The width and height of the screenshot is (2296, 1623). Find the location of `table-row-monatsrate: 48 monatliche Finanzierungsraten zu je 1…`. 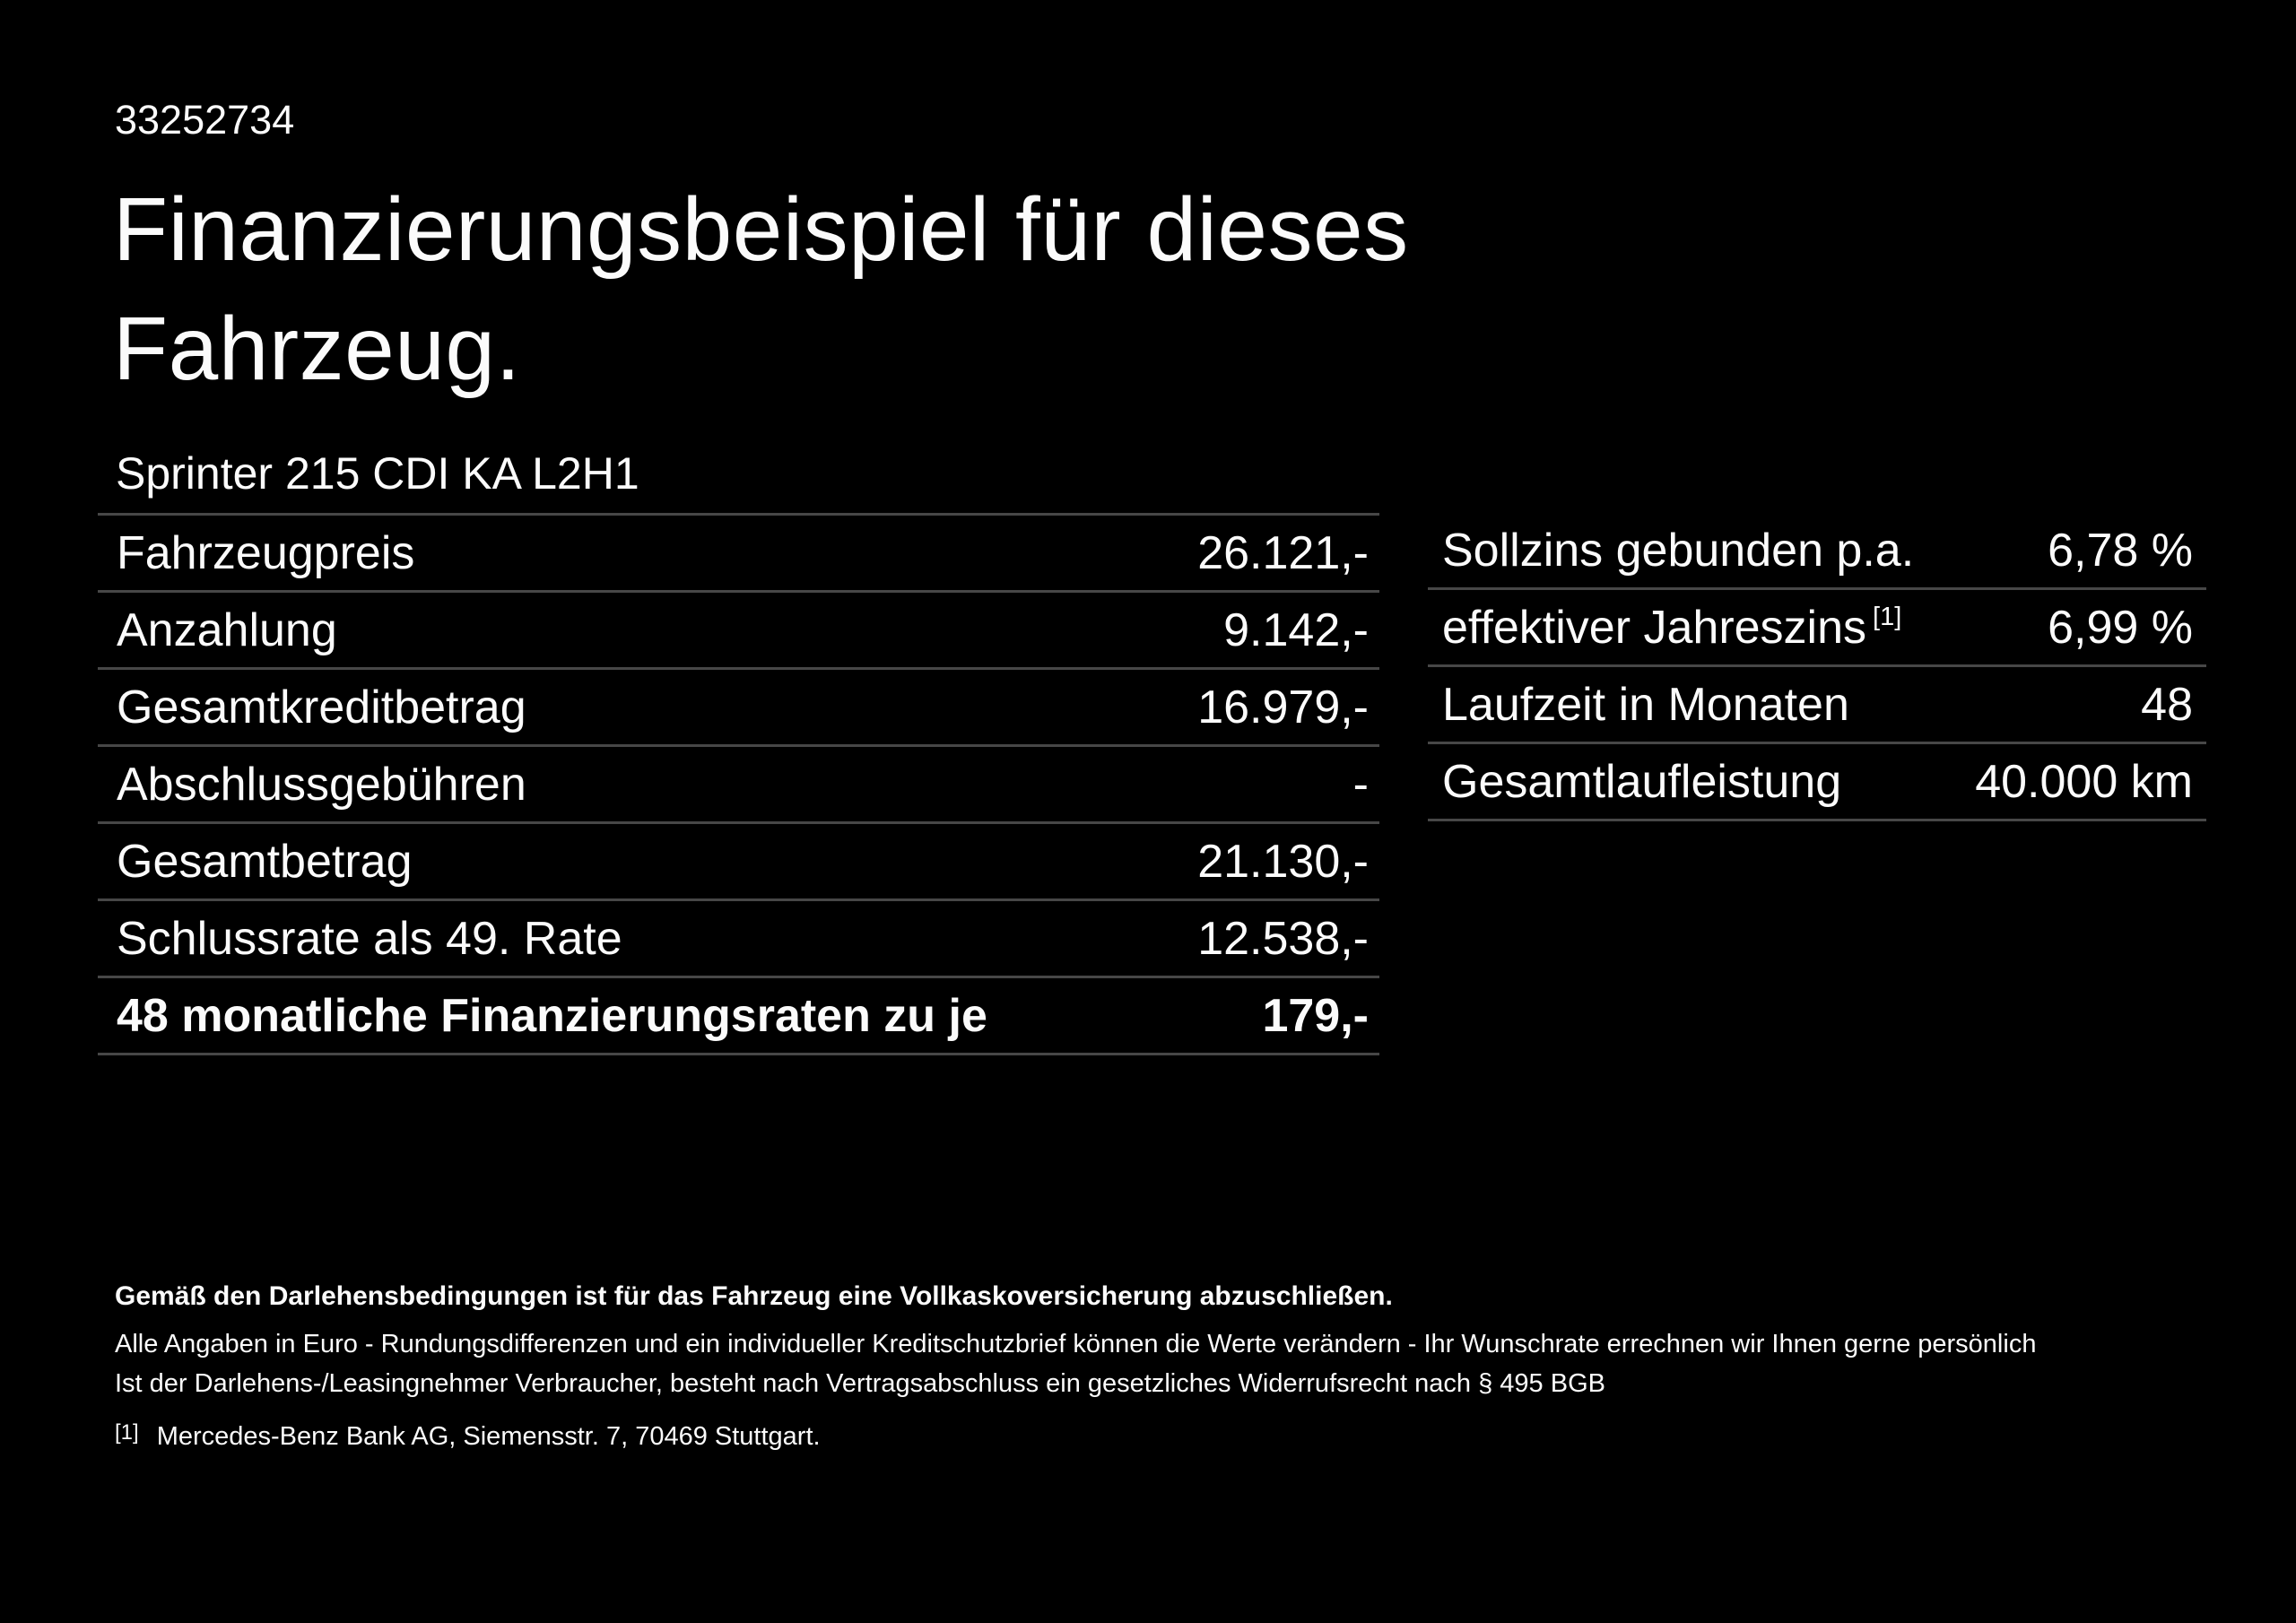

table-row-monatsrate: 48 monatliche Finanzierungsraten zu je 1… is located at coordinates (738, 1016).